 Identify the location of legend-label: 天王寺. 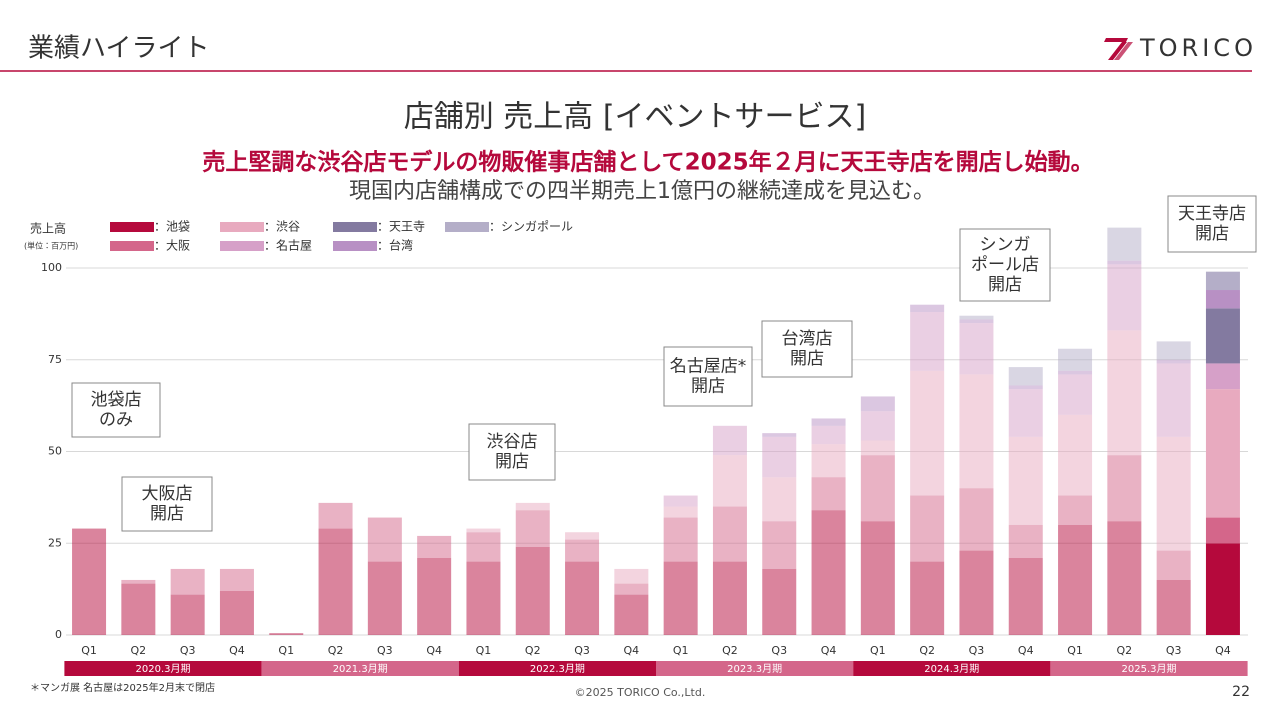
(407, 227).